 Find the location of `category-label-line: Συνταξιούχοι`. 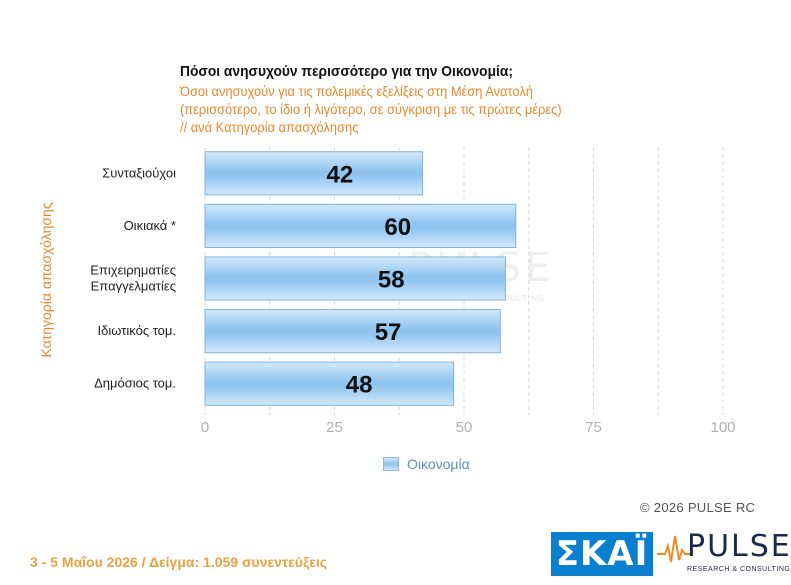

category-label-line: Συνταξιούχοι is located at coordinates (139, 172).